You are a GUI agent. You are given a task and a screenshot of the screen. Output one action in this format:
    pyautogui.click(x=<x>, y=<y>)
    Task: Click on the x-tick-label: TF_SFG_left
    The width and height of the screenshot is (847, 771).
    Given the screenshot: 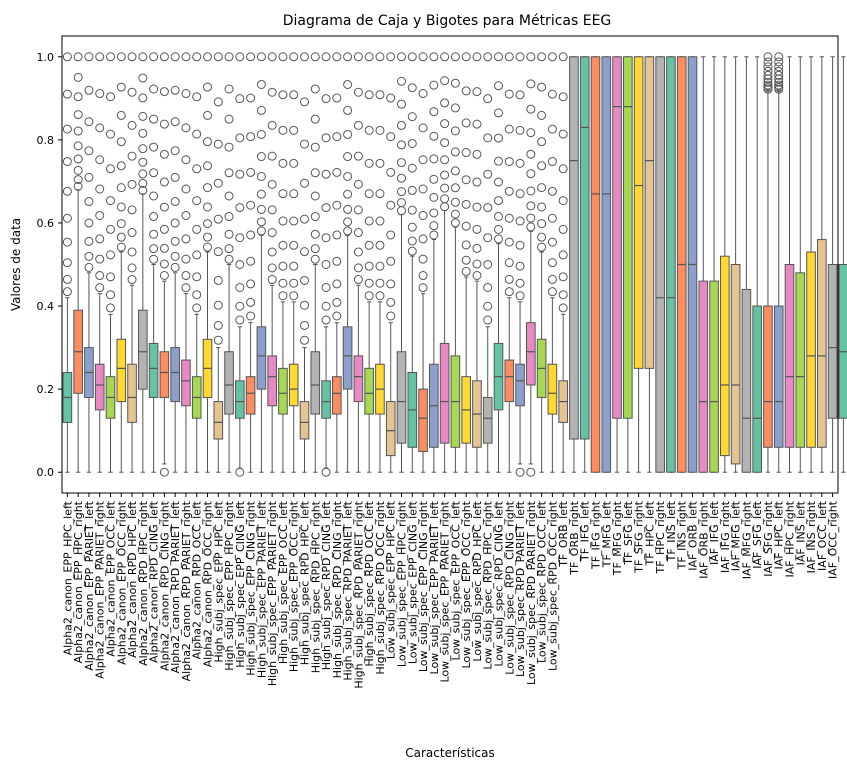 What is the action you would take?
    pyautogui.click(x=628, y=532)
    